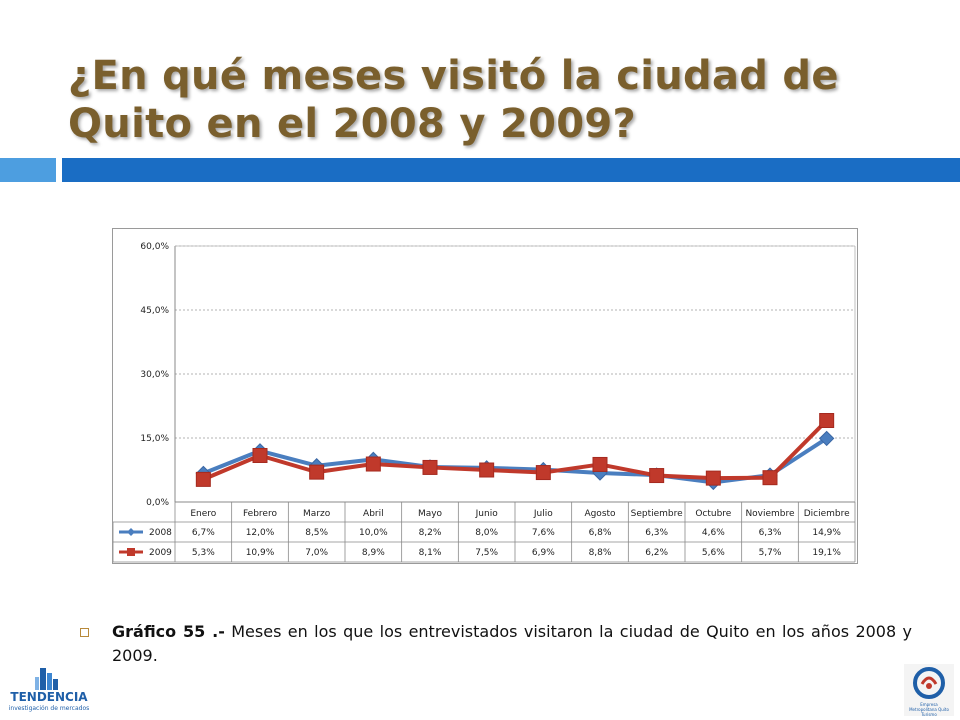 The height and width of the screenshot is (720, 960). Describe the element at coordinates (131, 532) in the screenshot. I see `legend-key-marker-2008` at that location.